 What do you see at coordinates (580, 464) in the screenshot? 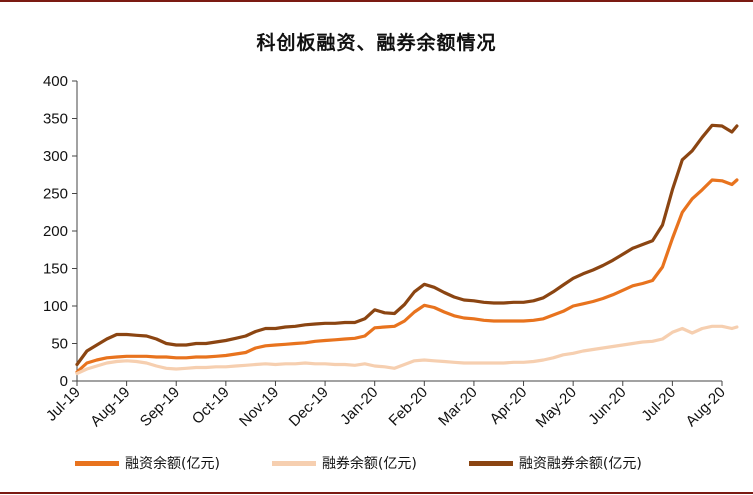
I see `legend-label-total: 融资融券余额(亿元)` at bounding box center [580, 464].